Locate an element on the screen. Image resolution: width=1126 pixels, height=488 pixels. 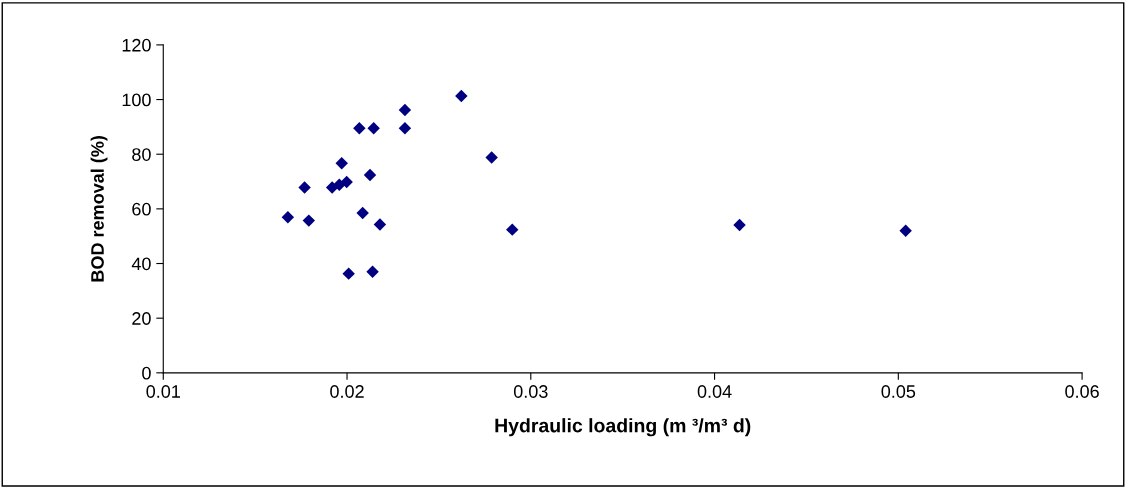
x-tick-label: 0.01 is located at coordinates (163, 391).